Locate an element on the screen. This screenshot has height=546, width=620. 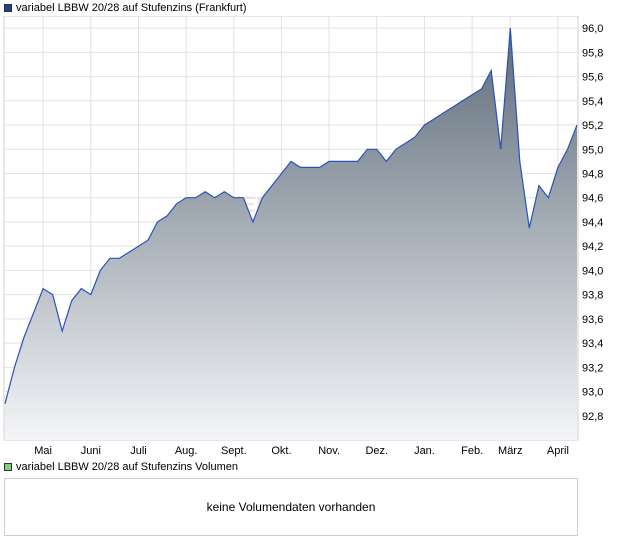
y-tick-label: 94,4 is located at coordinates (592, 223).